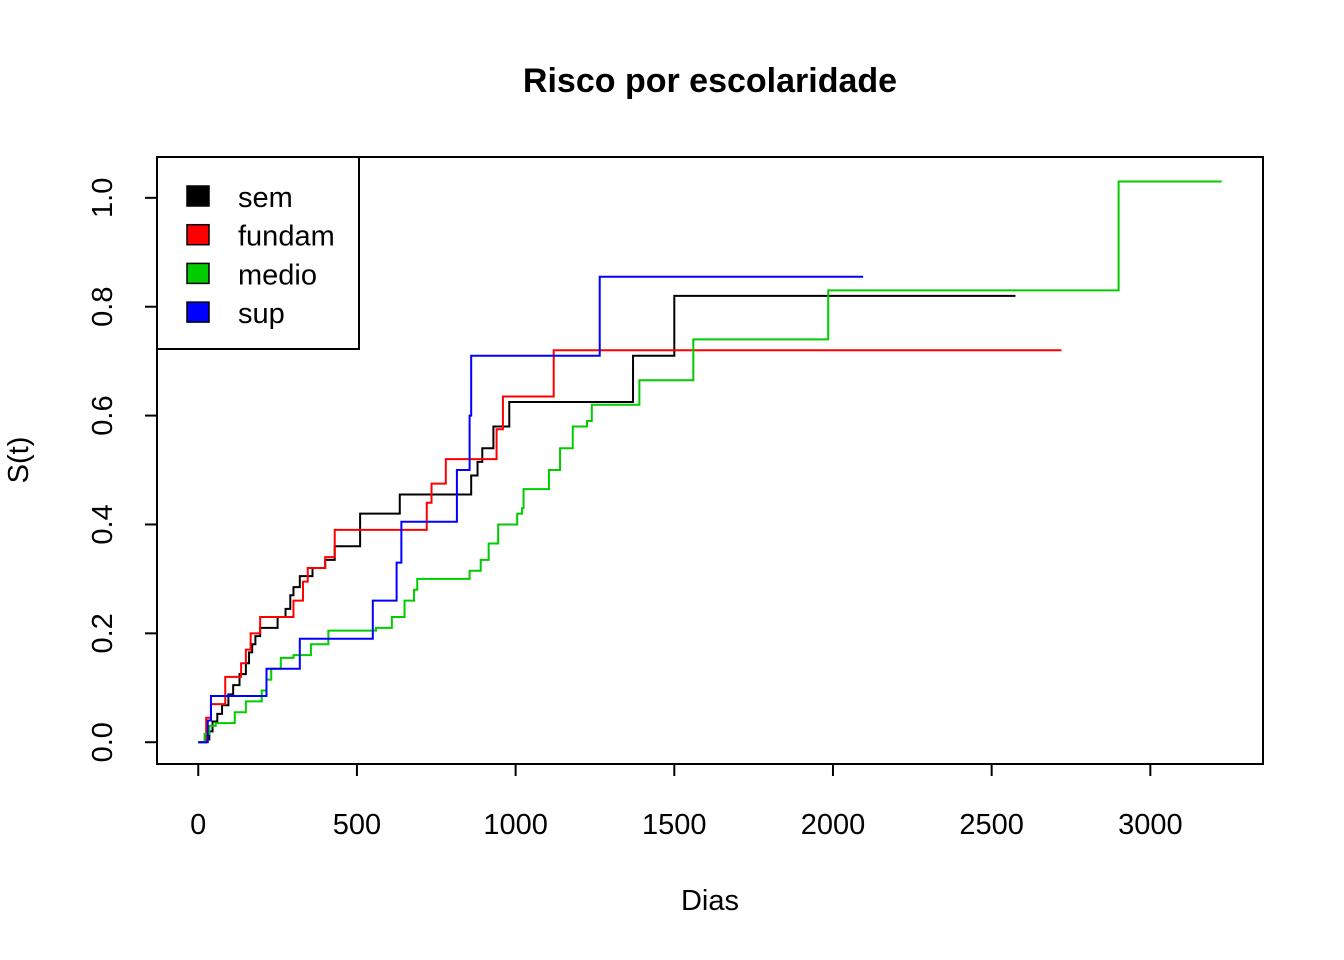 The image size is (1344, 960). I want to click on x-tick-label: 1500, so click(674, 825).